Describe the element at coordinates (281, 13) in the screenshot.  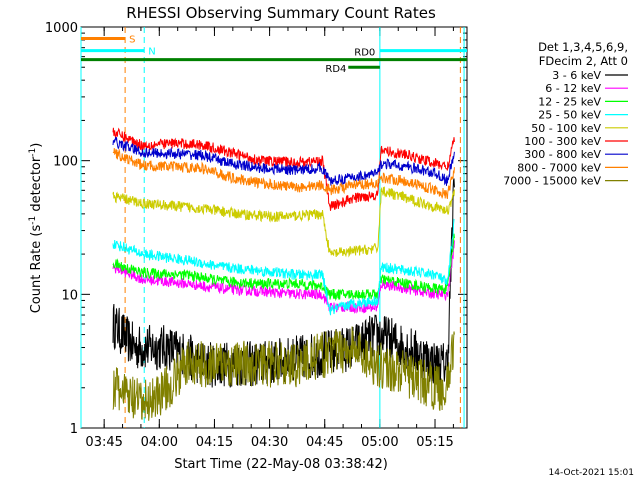
I see `chart-title: RHESSI Observing Summary Count Rates` at that location.